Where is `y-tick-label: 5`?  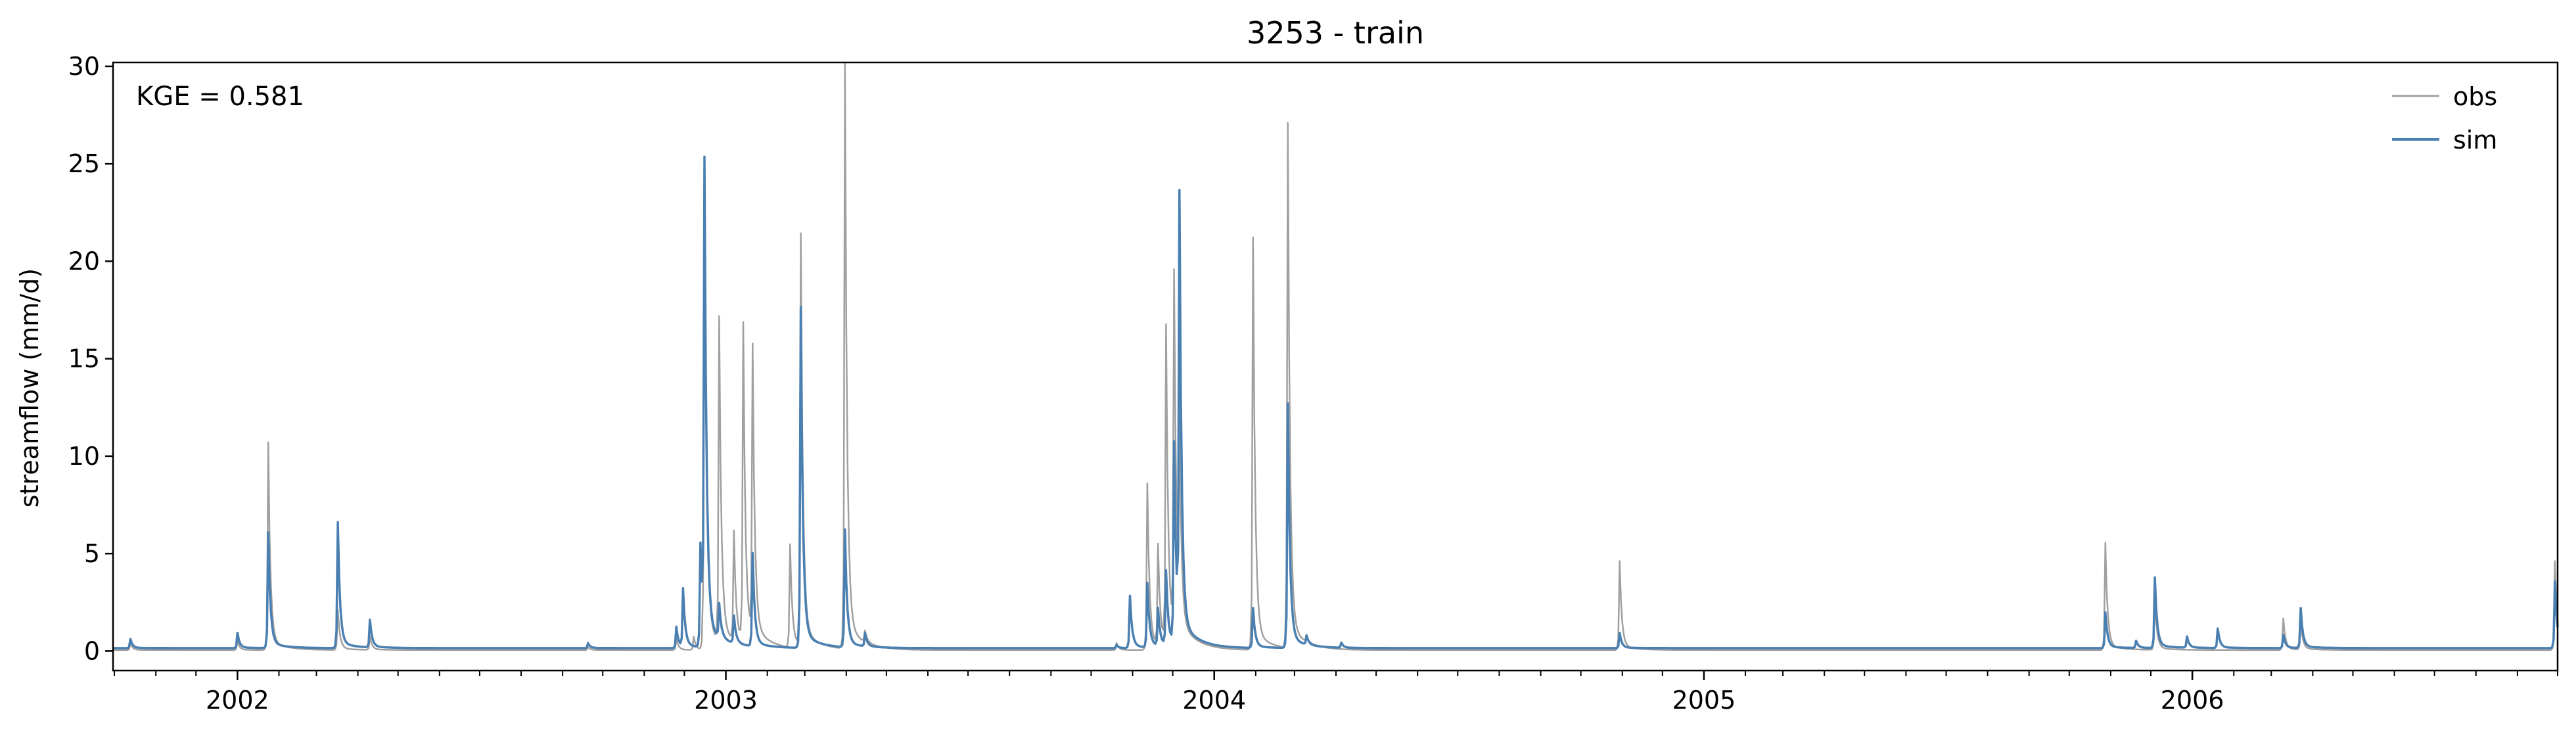 y-tick-label: 5 is located at coordinates (92, 553).